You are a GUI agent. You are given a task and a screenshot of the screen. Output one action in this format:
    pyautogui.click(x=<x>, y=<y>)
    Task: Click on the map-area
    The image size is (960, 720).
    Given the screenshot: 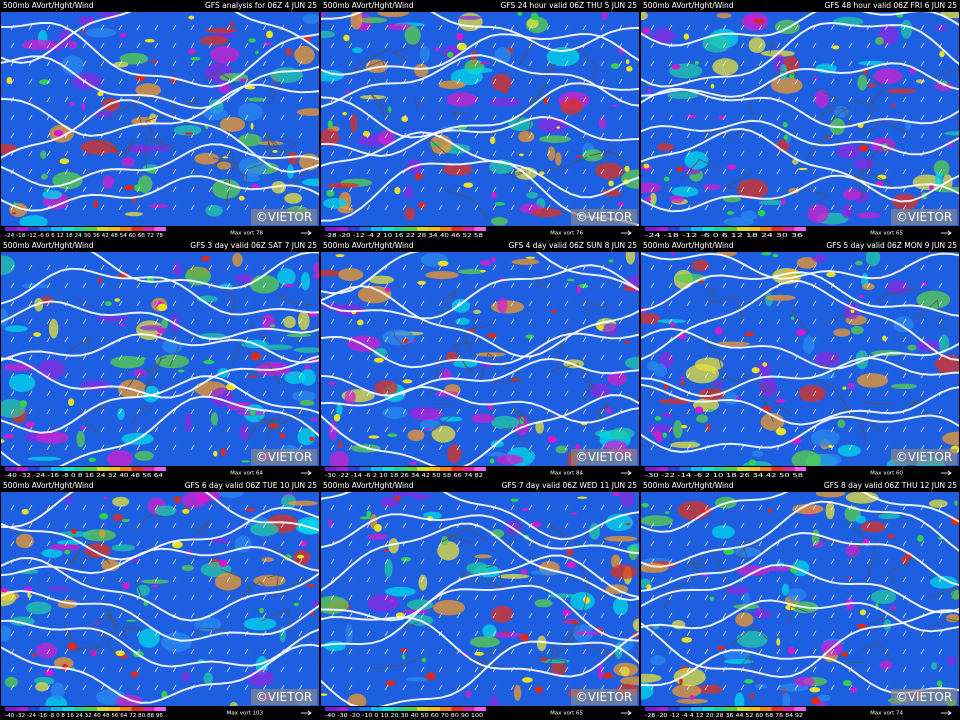 What is the action you would take?
    pyautogui.click(x=800, y=119)
    